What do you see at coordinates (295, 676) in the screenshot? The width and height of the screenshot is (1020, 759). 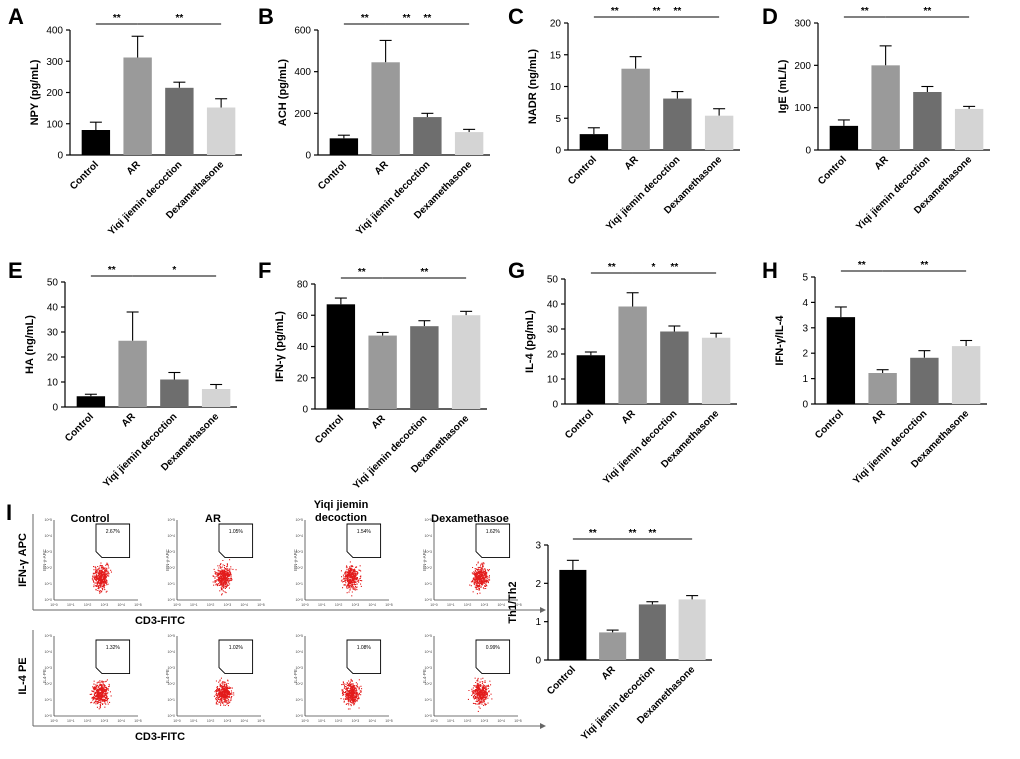 I see `plot-small-ylabel: IL4-PE` at bounding box center [295, 676].